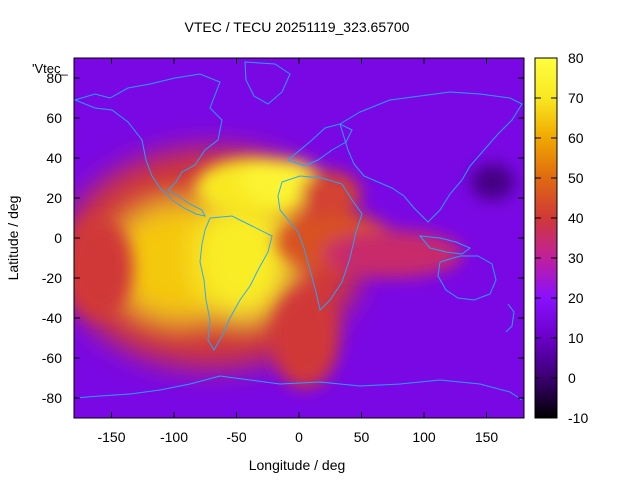 The image size is (640, 480). Describe the element at coordinates (52, 358) in the screenshot. I see `y-tick-label: -60` at that location.